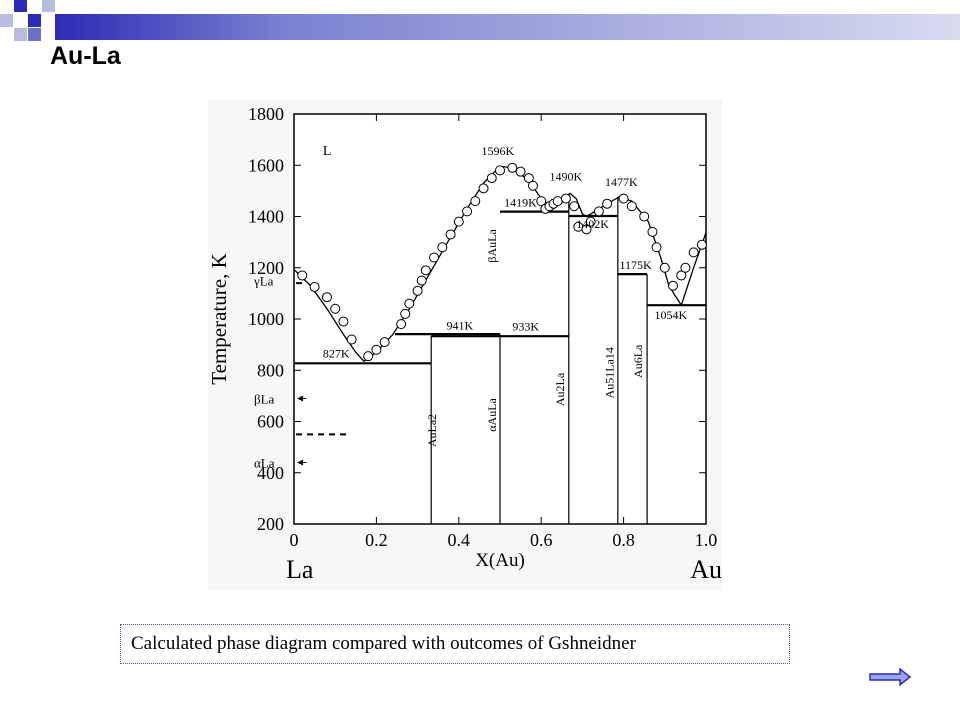 The image size is (960, 720). I want to click on la-phase-label: γLa, so click(263, 281).